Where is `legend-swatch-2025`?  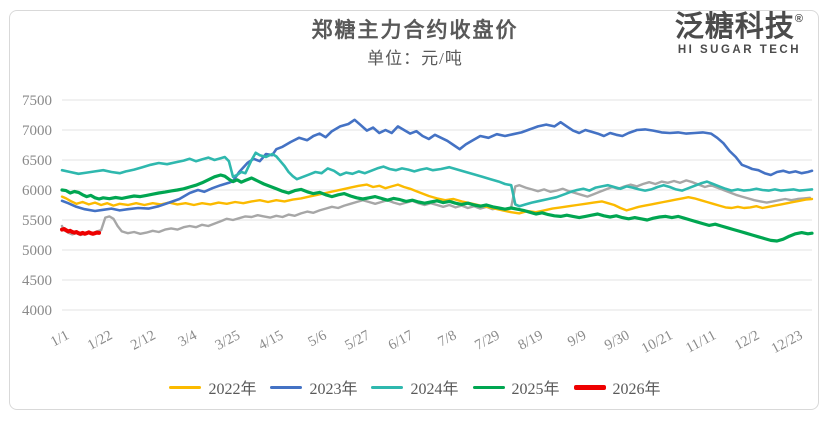 legend-swatch-2025 is located at coordinates (488, 387).